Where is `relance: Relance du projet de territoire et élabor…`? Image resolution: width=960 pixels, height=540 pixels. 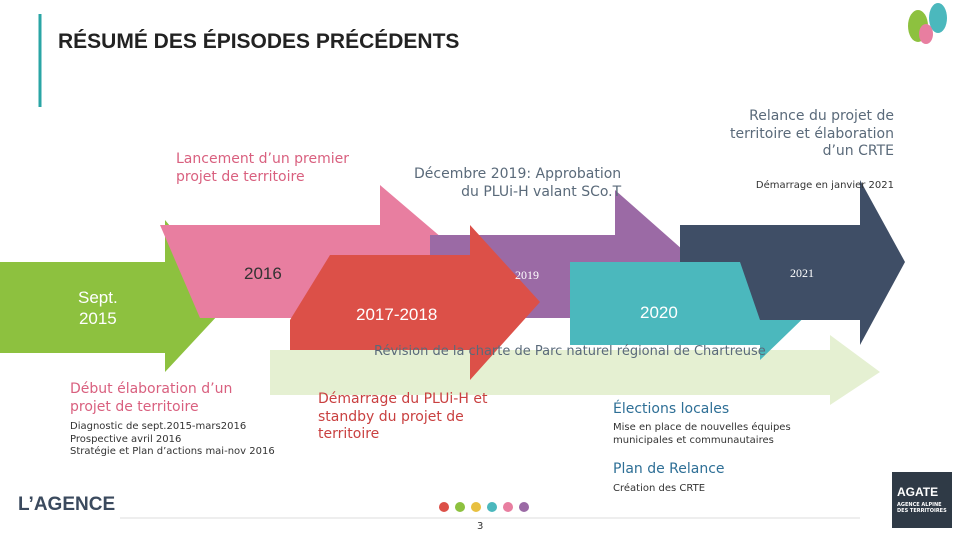 relance: Relance du projet de territoire et élabor… is located at coordinates (812, 134).